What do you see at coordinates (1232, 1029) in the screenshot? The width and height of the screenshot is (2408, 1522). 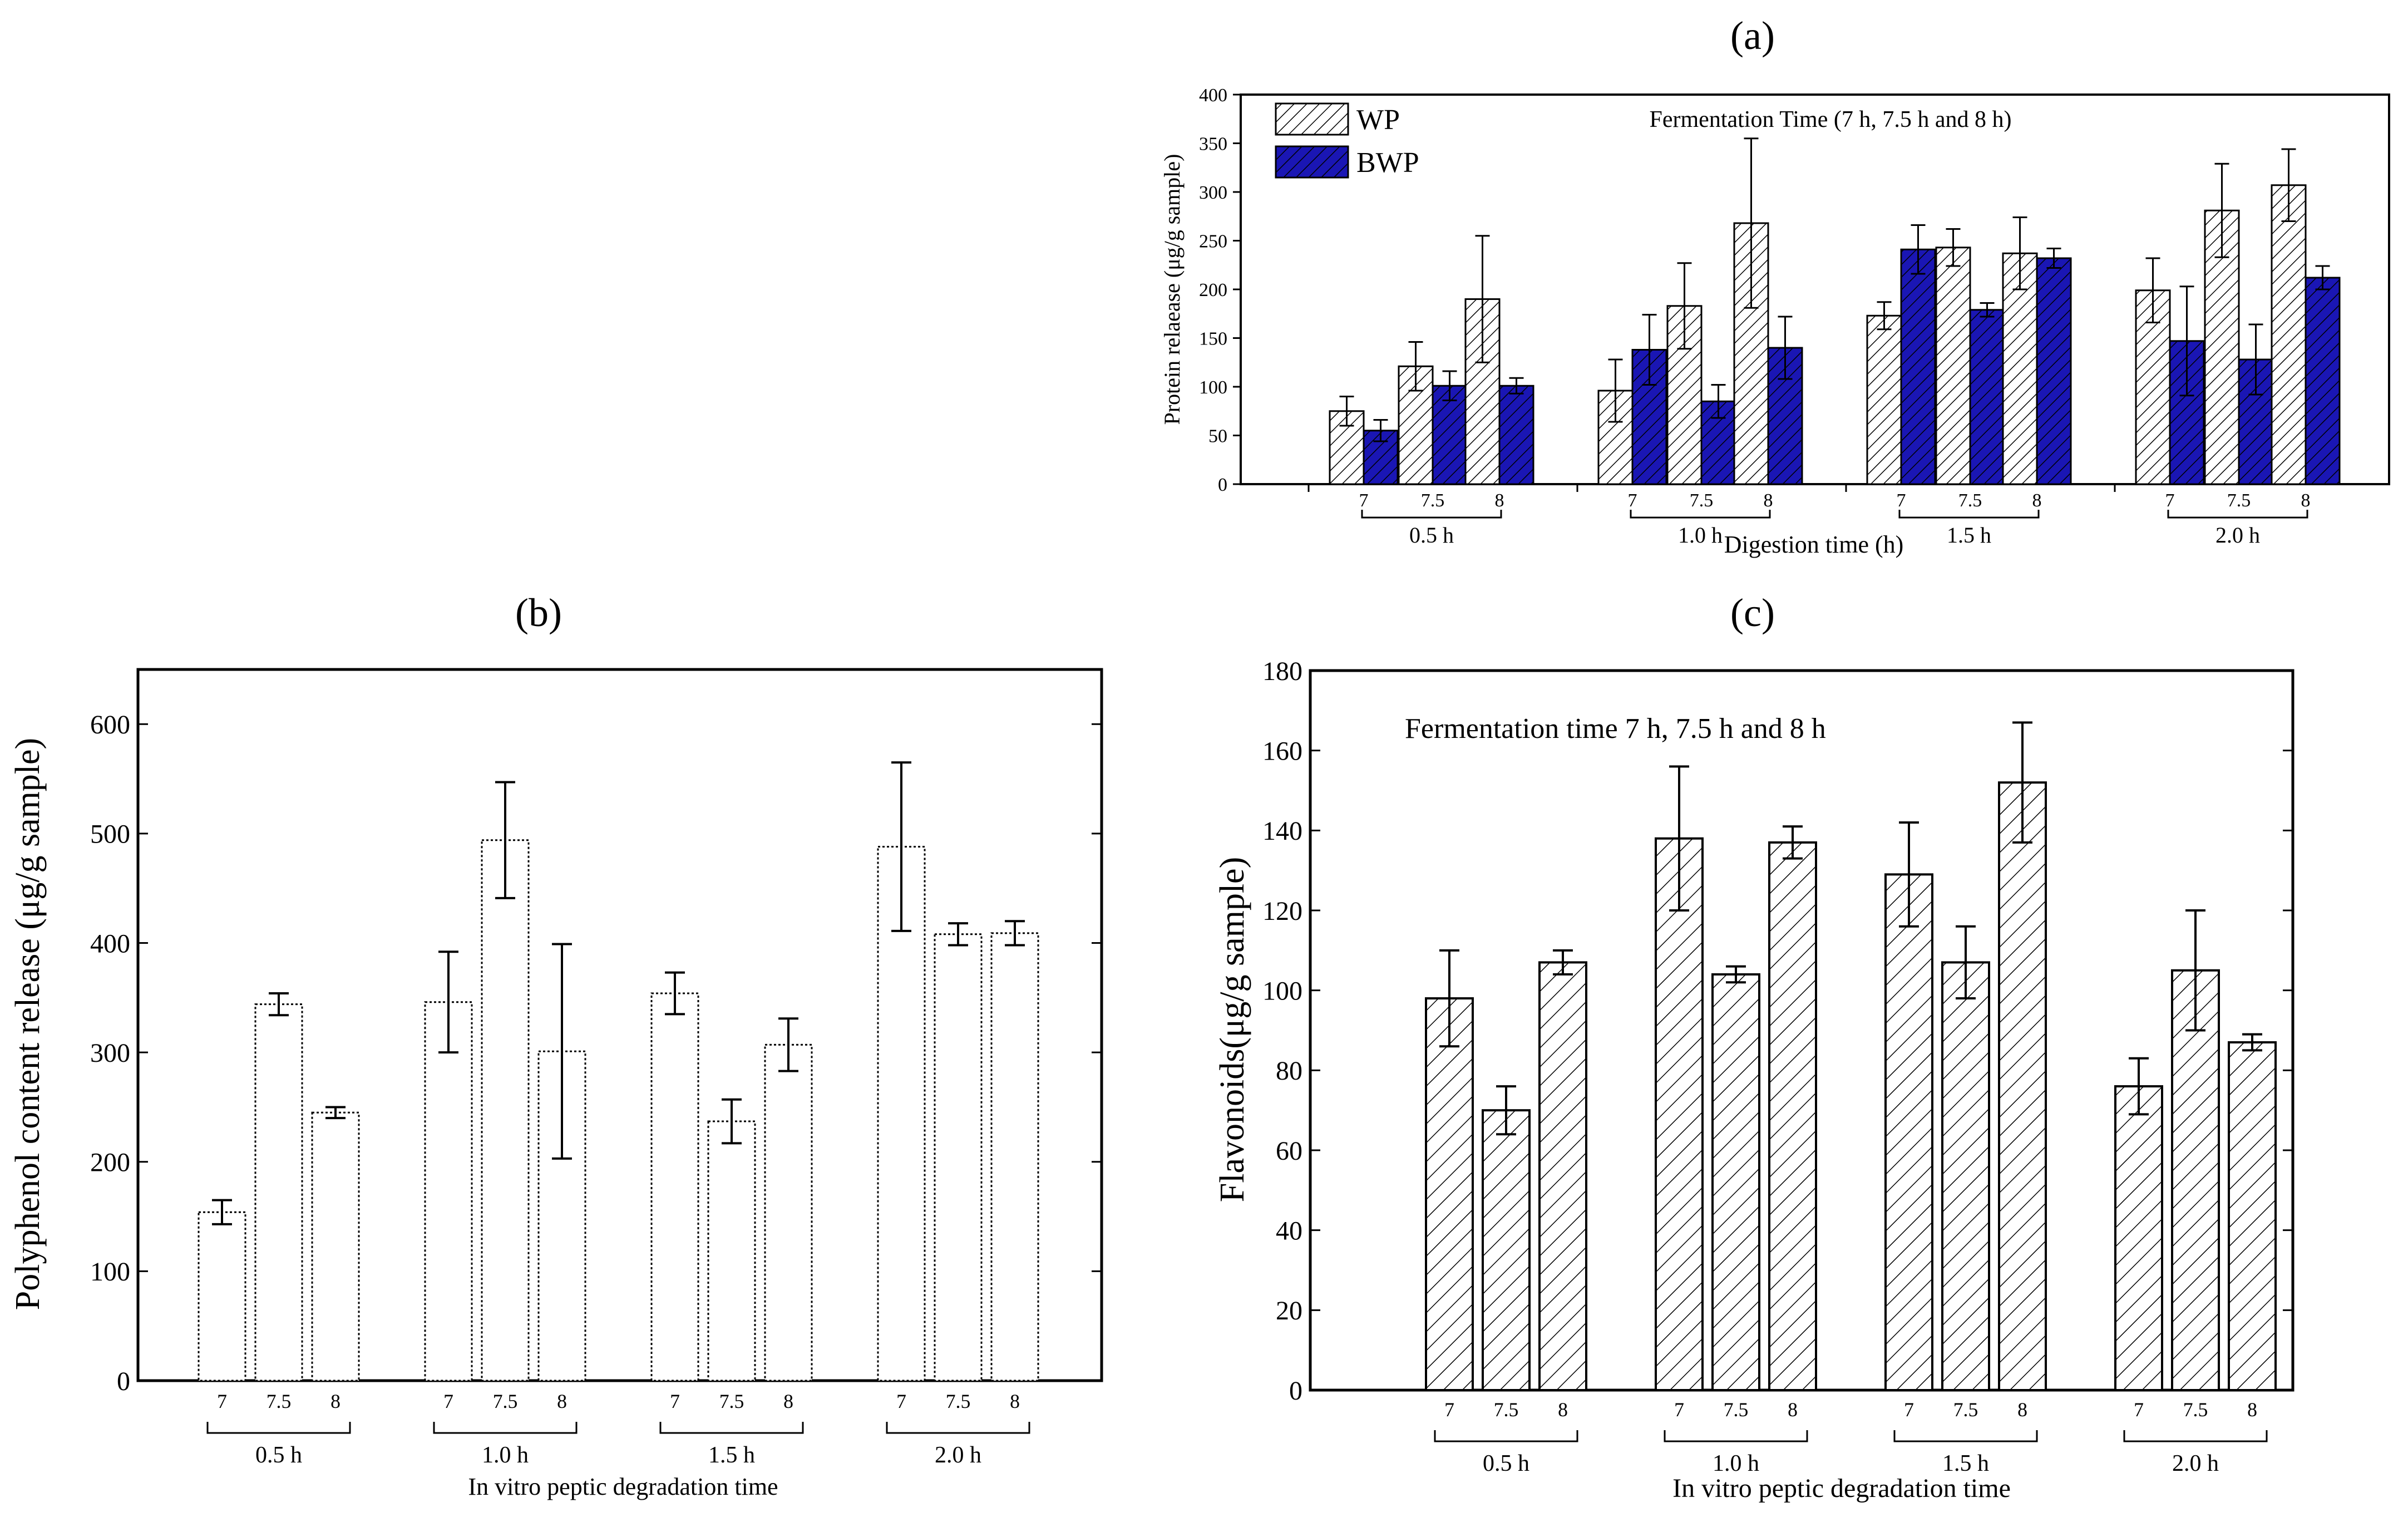 I see `y-axis-label-c: Flavonoids(μg/g sample)` at bounding box center [1232, 1029].